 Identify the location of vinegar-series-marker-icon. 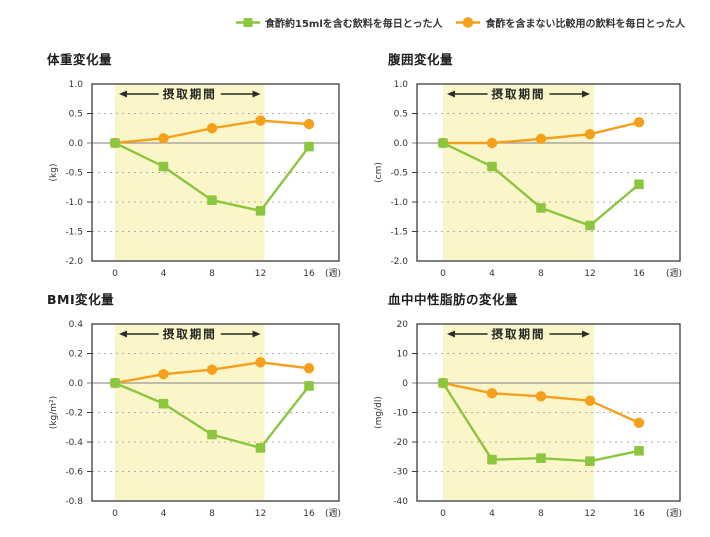
(248, 22).